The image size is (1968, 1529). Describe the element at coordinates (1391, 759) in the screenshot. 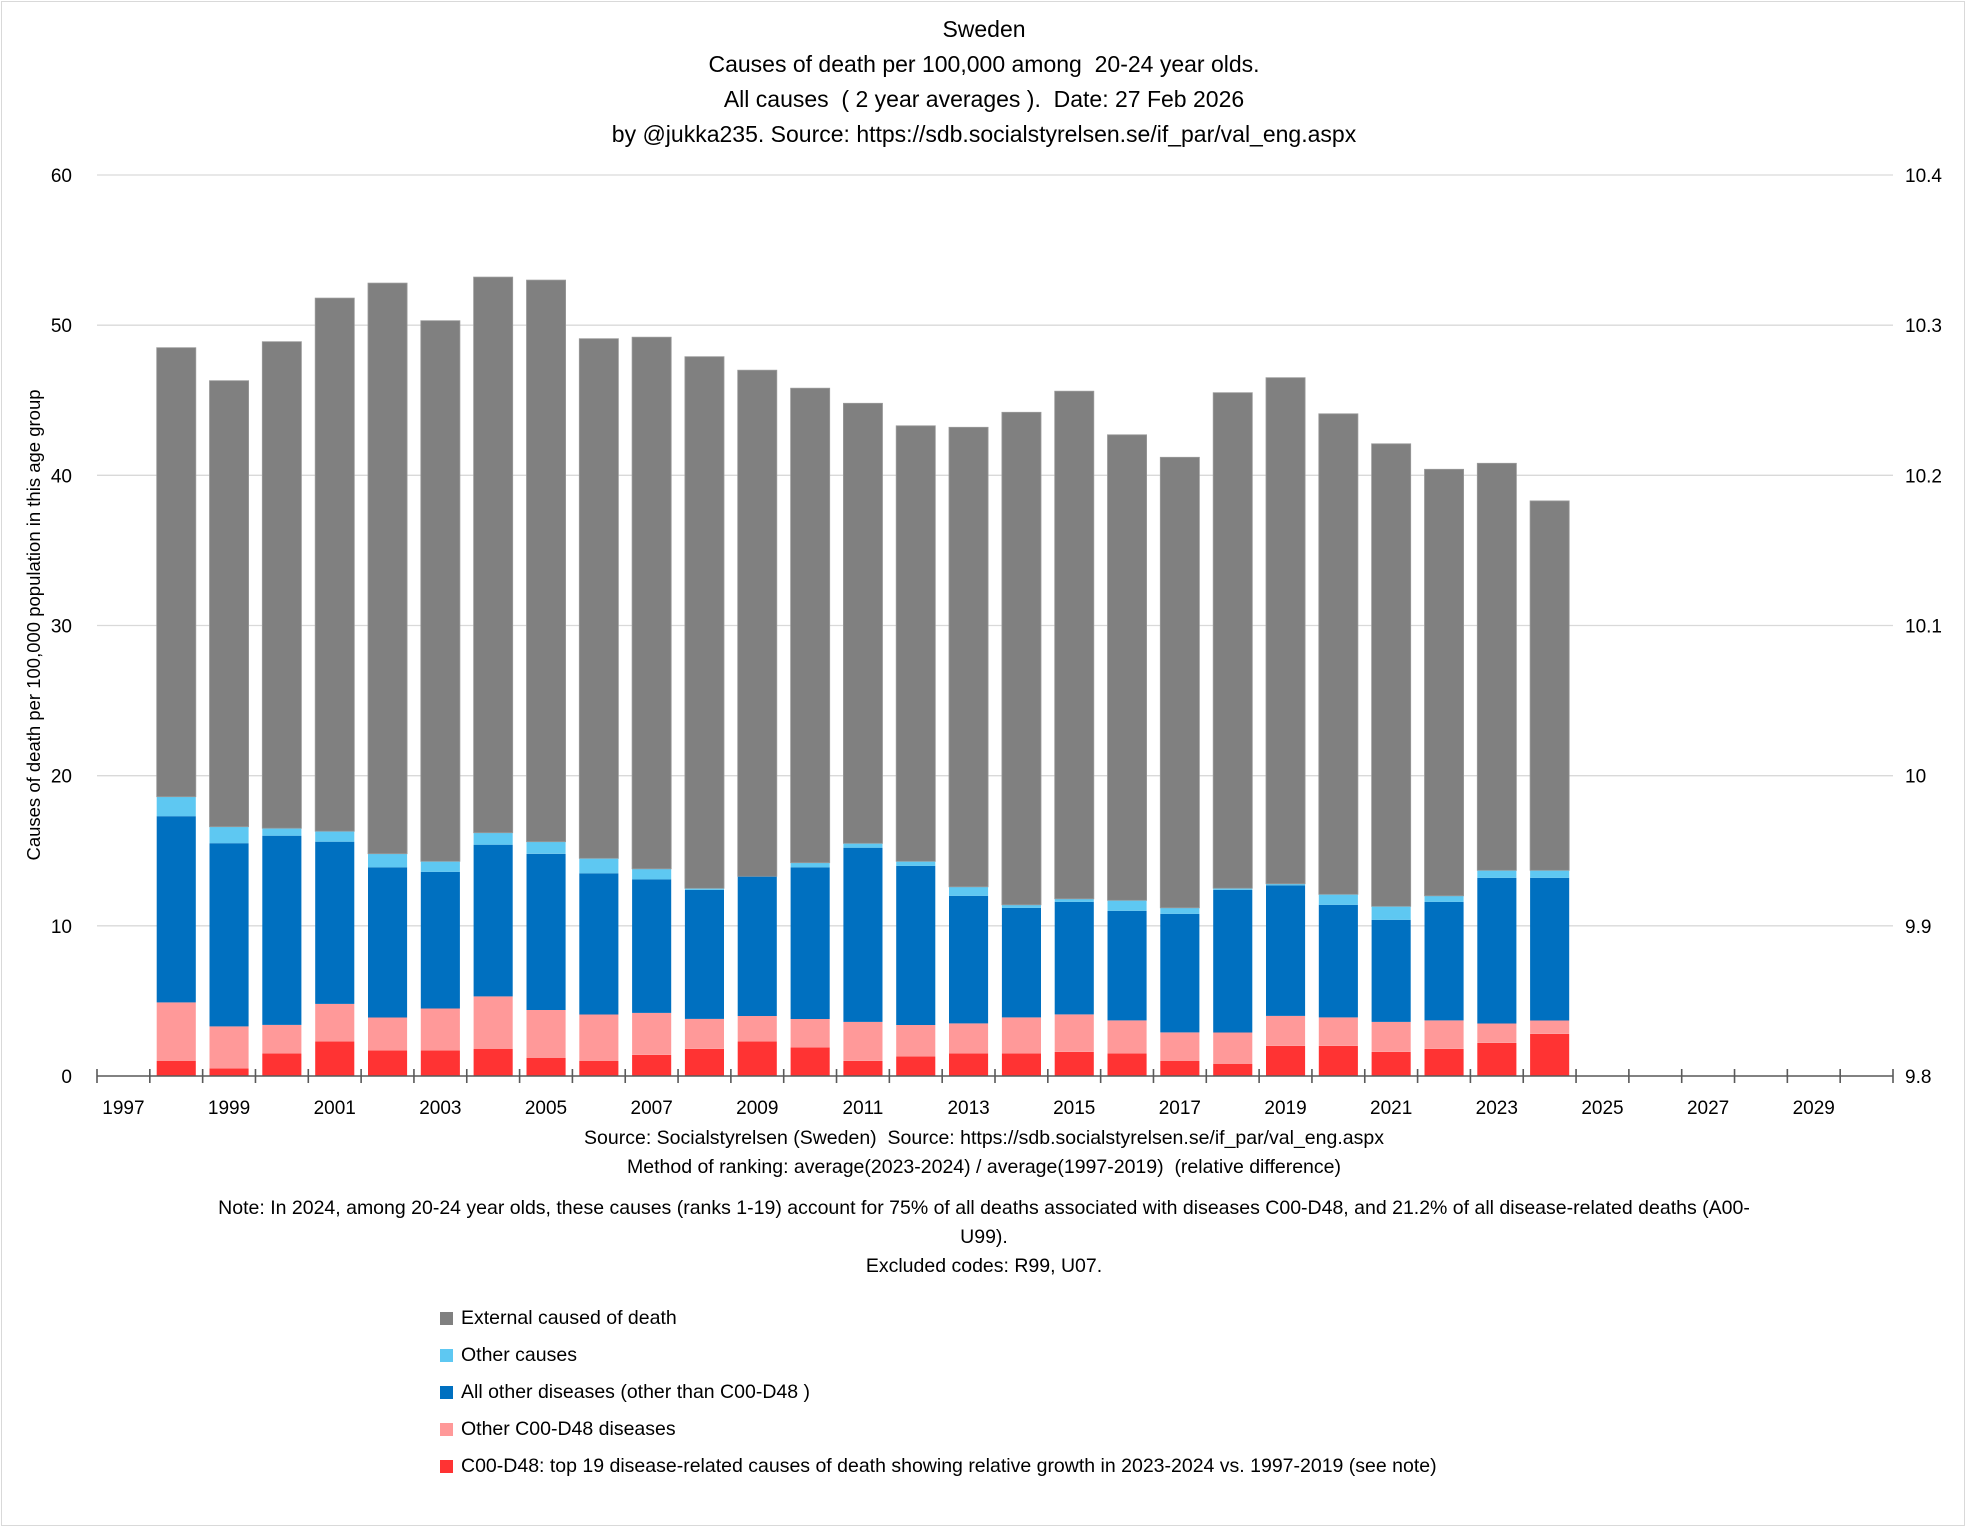

I see `bar-stack-2021` at that location.